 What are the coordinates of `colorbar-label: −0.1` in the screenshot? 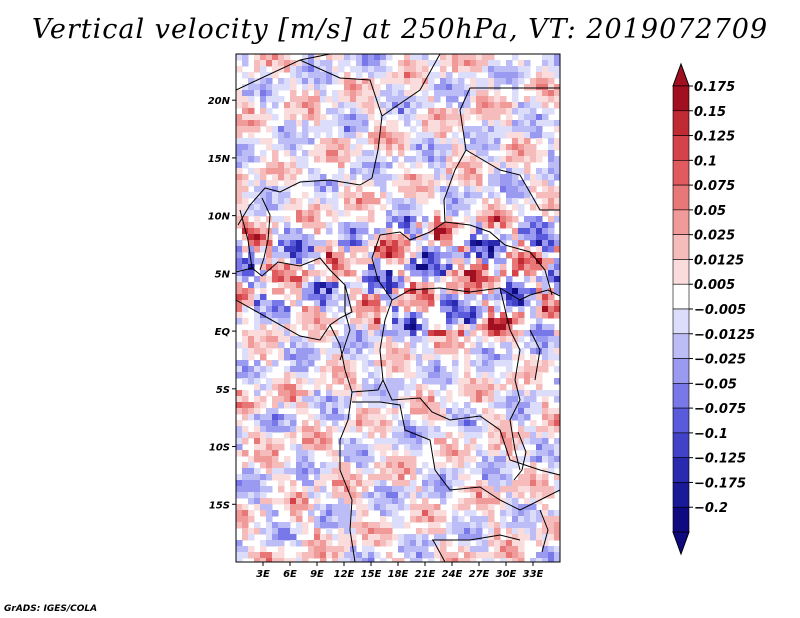 It's located at (711, 434).